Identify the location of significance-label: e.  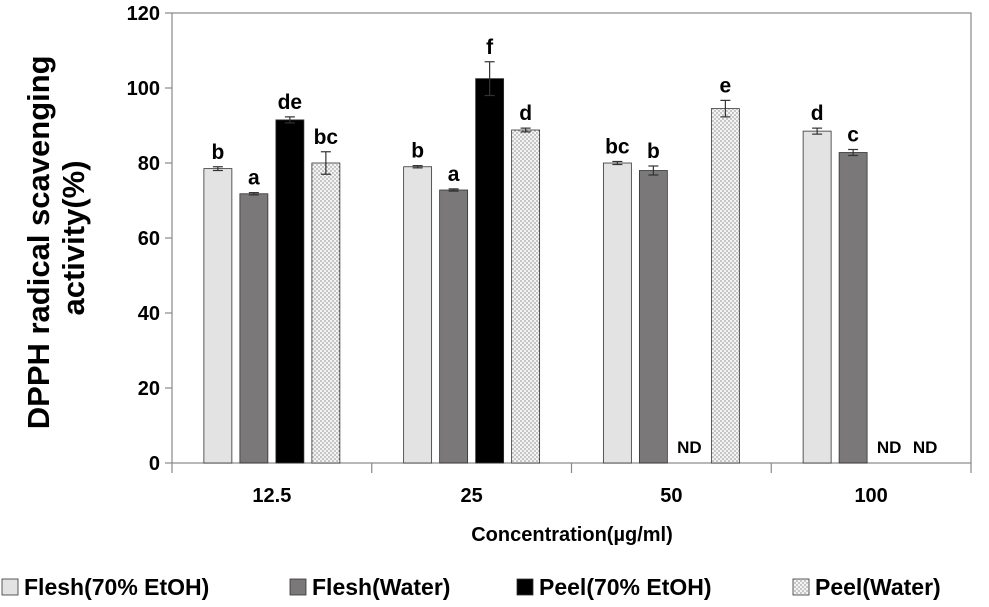
(726, 85).